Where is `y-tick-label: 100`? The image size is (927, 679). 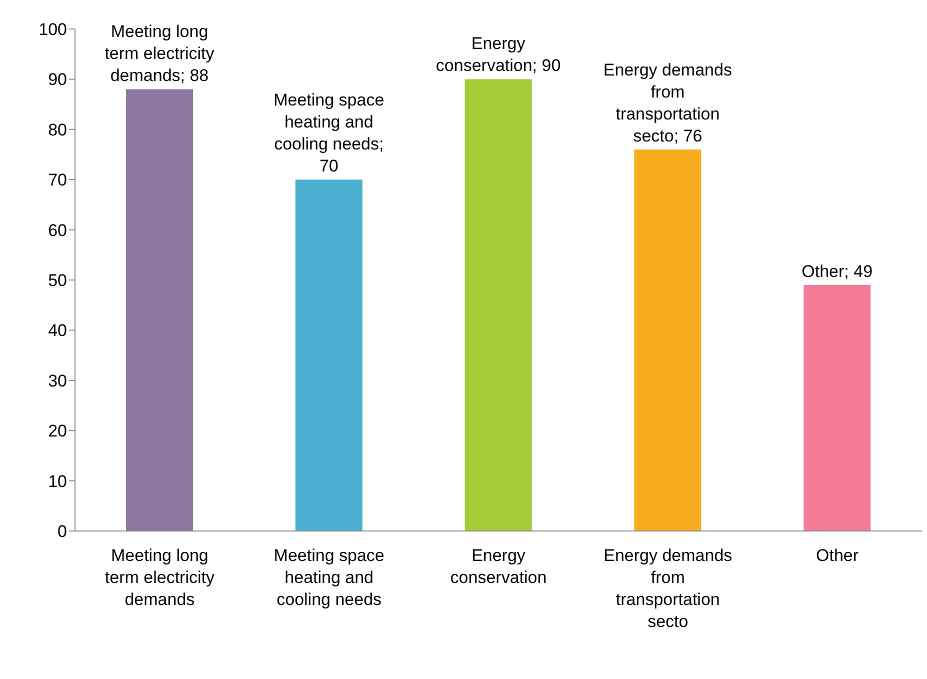 y-tick-label: 100 is located at coordinates (52, 30).